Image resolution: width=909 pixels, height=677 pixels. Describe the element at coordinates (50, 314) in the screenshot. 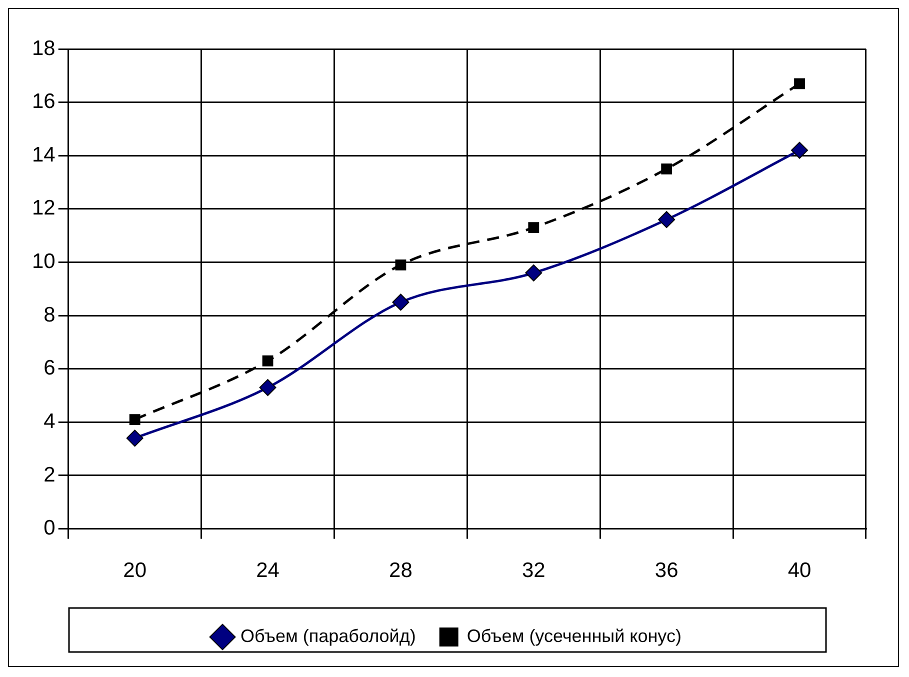

I see `y-tick-label: 8` at that location.